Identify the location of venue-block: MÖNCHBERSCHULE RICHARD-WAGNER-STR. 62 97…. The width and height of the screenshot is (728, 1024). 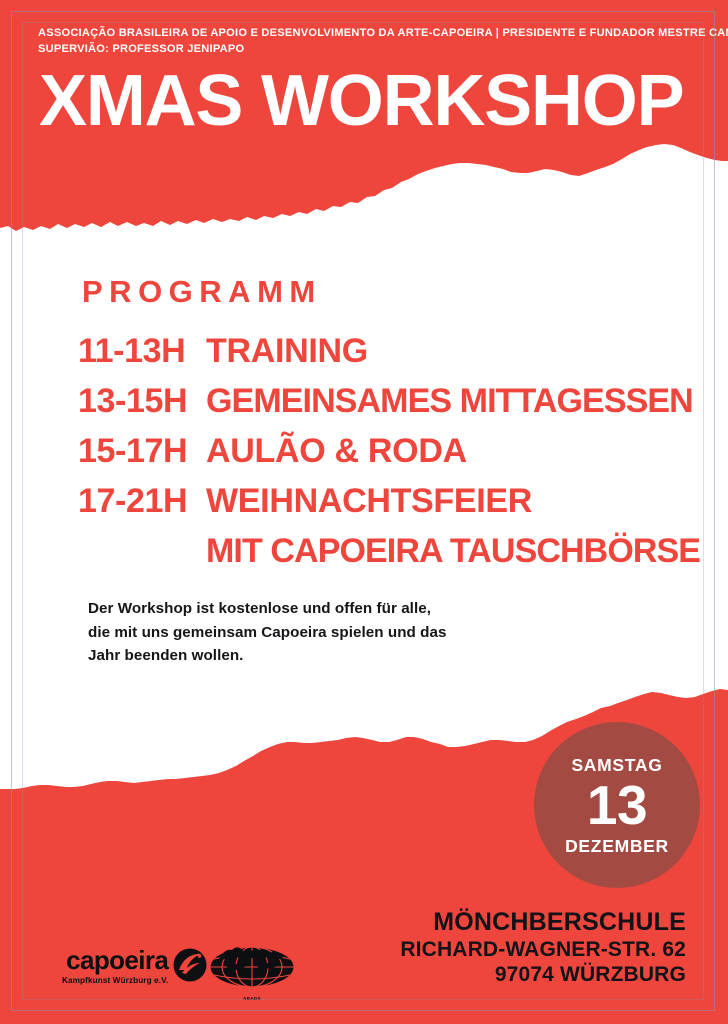
(543, 947).